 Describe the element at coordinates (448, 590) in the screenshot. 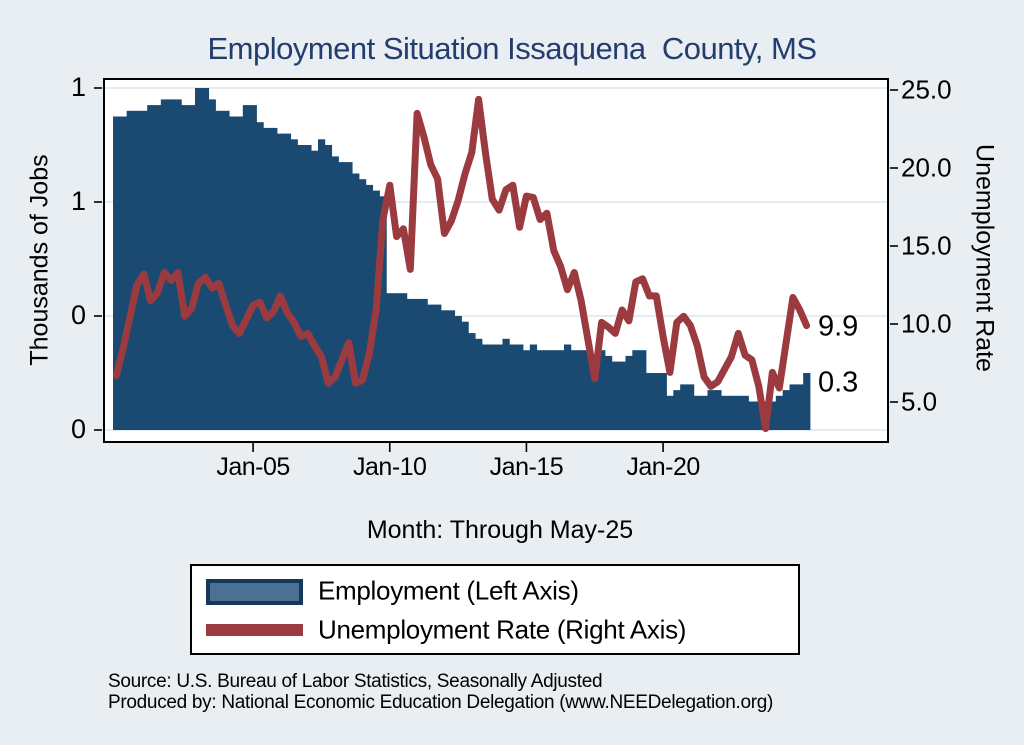

I see `legend-label-employment: Employment (Left Axis)` at that location.